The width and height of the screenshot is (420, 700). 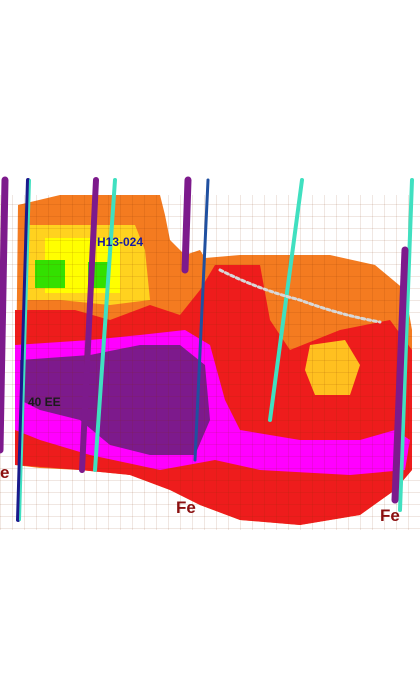 I want to click on zone-label: 40 EE, so click(x=44, y=402).